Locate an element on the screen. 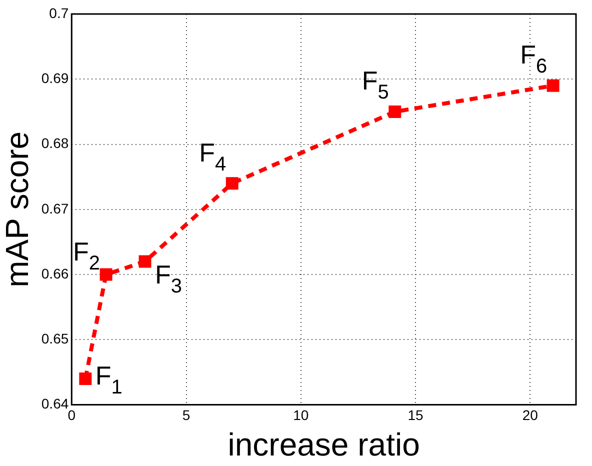  y-tick-label: 0.67 is located at coordinates (55, 208).